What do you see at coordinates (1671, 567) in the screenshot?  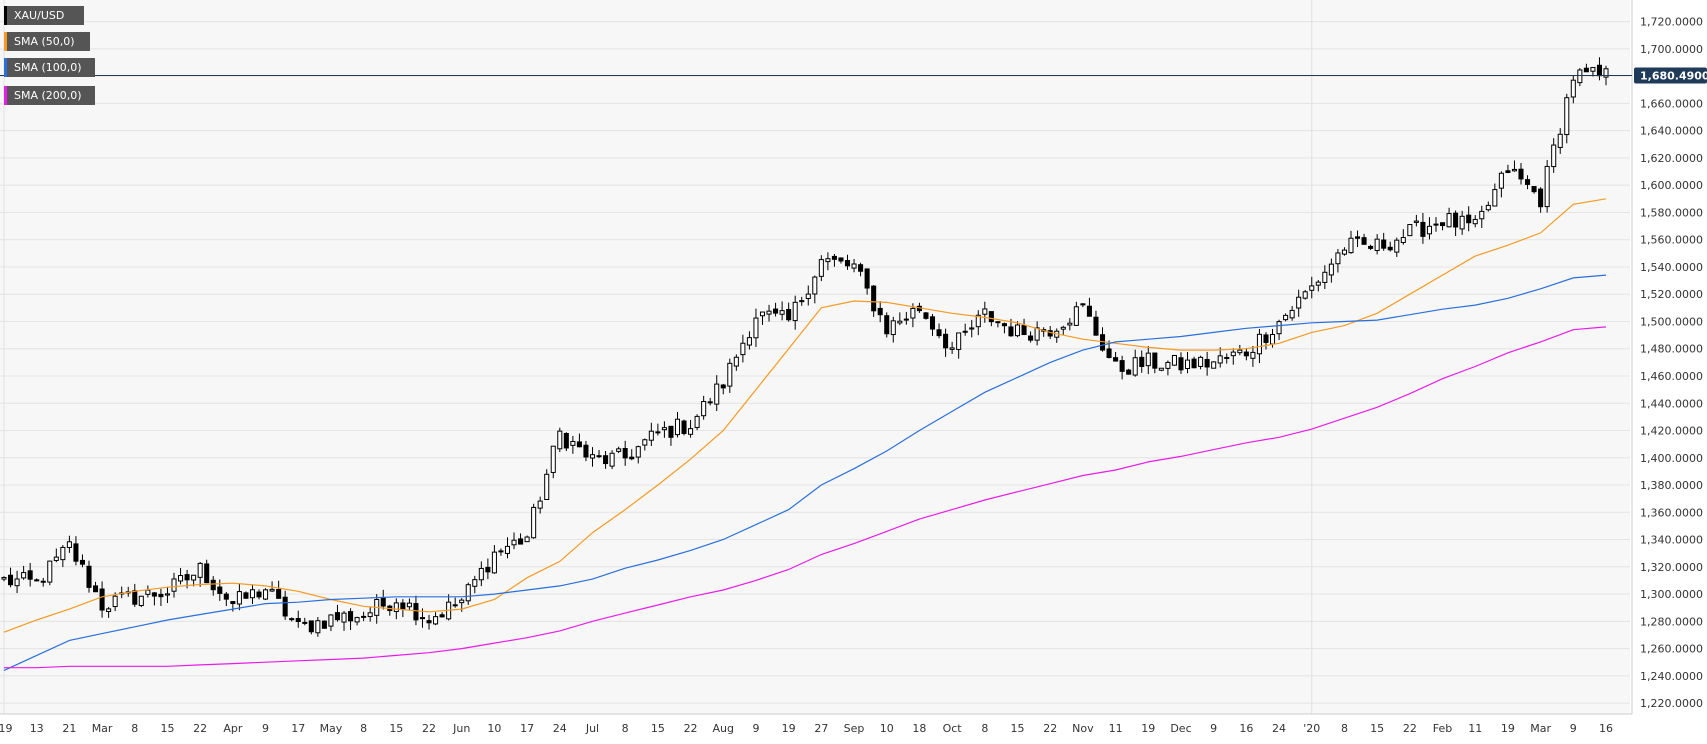 I see `y-tick-label: 1,320.0000` at bounding box center [1671, 567].